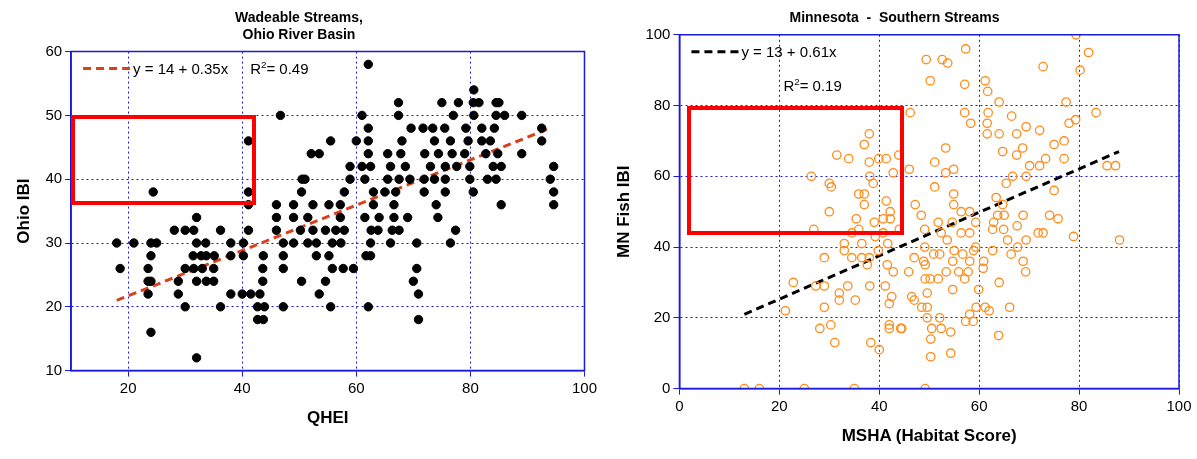 Image resolution: width=1197 pixels, height=459 pixels. Describe the element at coordinates (894, 17) in the screenshot. I see `chart-title: Minnesota - Southern Streams` at that location.